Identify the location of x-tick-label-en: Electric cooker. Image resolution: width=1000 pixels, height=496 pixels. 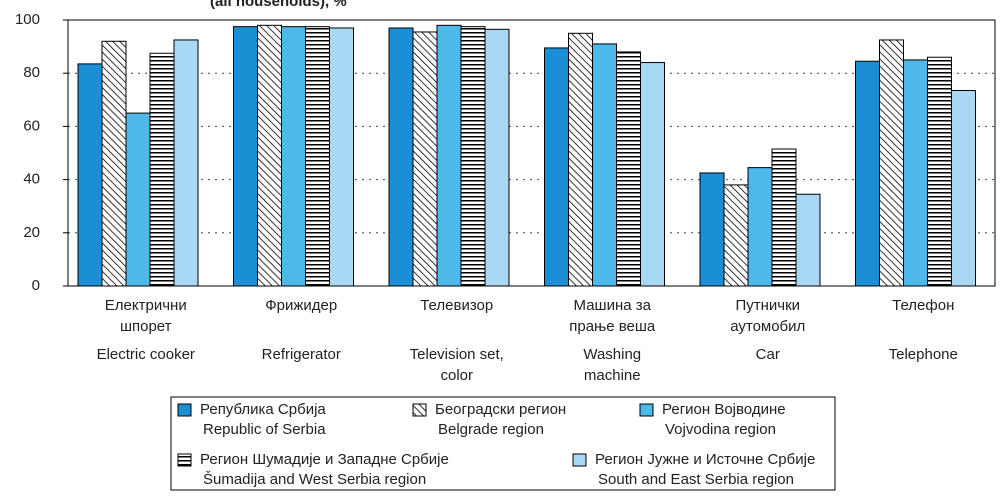
(146, 354).